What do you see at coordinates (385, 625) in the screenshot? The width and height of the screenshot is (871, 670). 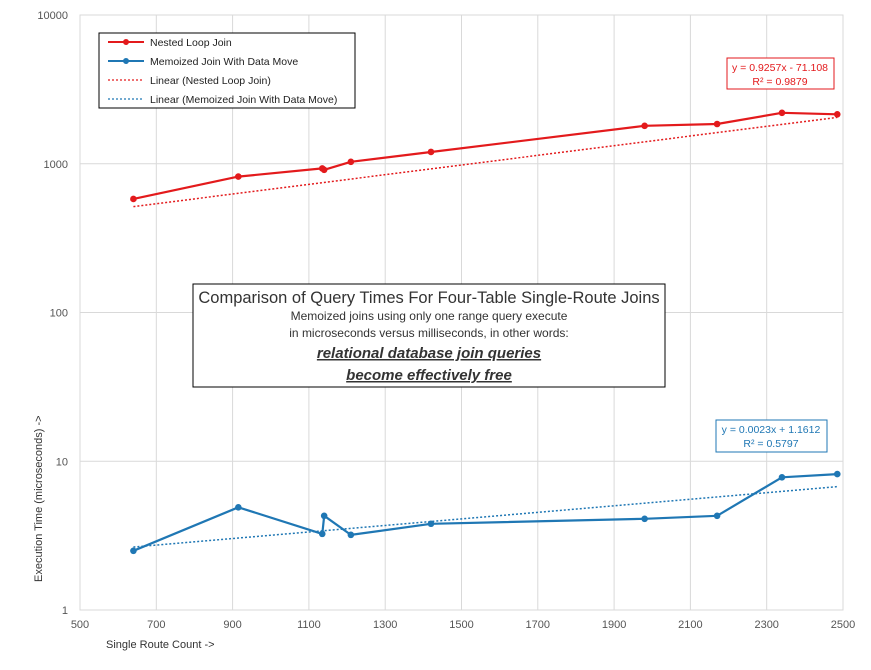 I see `x-tick-label: 1300` at bounding box center [385, 625].